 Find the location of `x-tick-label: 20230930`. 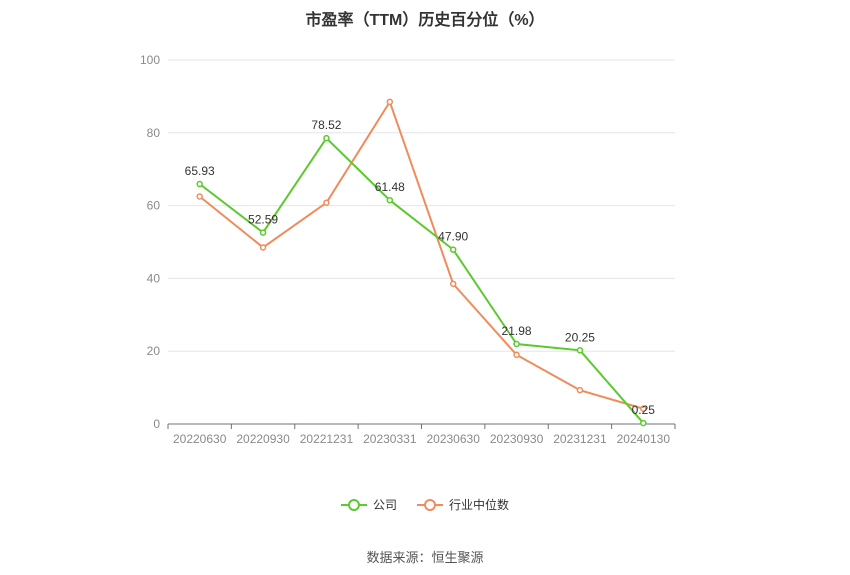

x-tick-label: 20230930 is located at coordinates (517, 439).